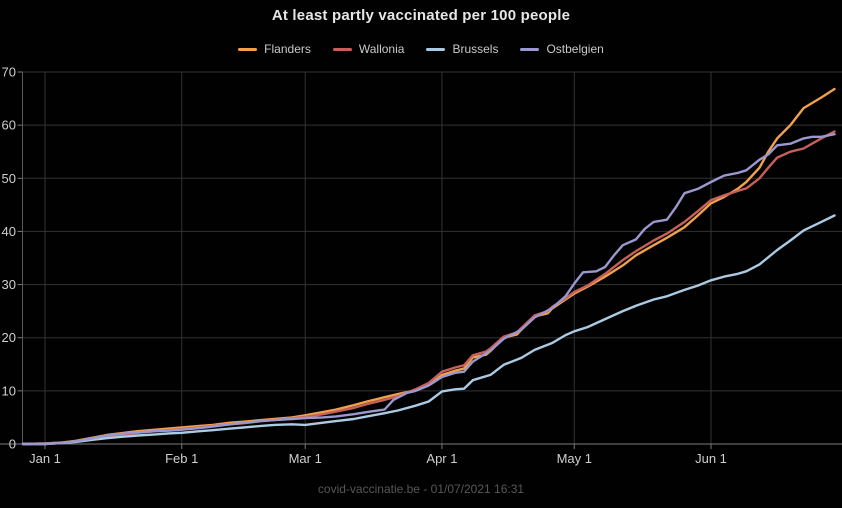 The width and height of the screenshot is (842, 508). I want to click on y-axis-tick-label: 30, so click(9, 284).